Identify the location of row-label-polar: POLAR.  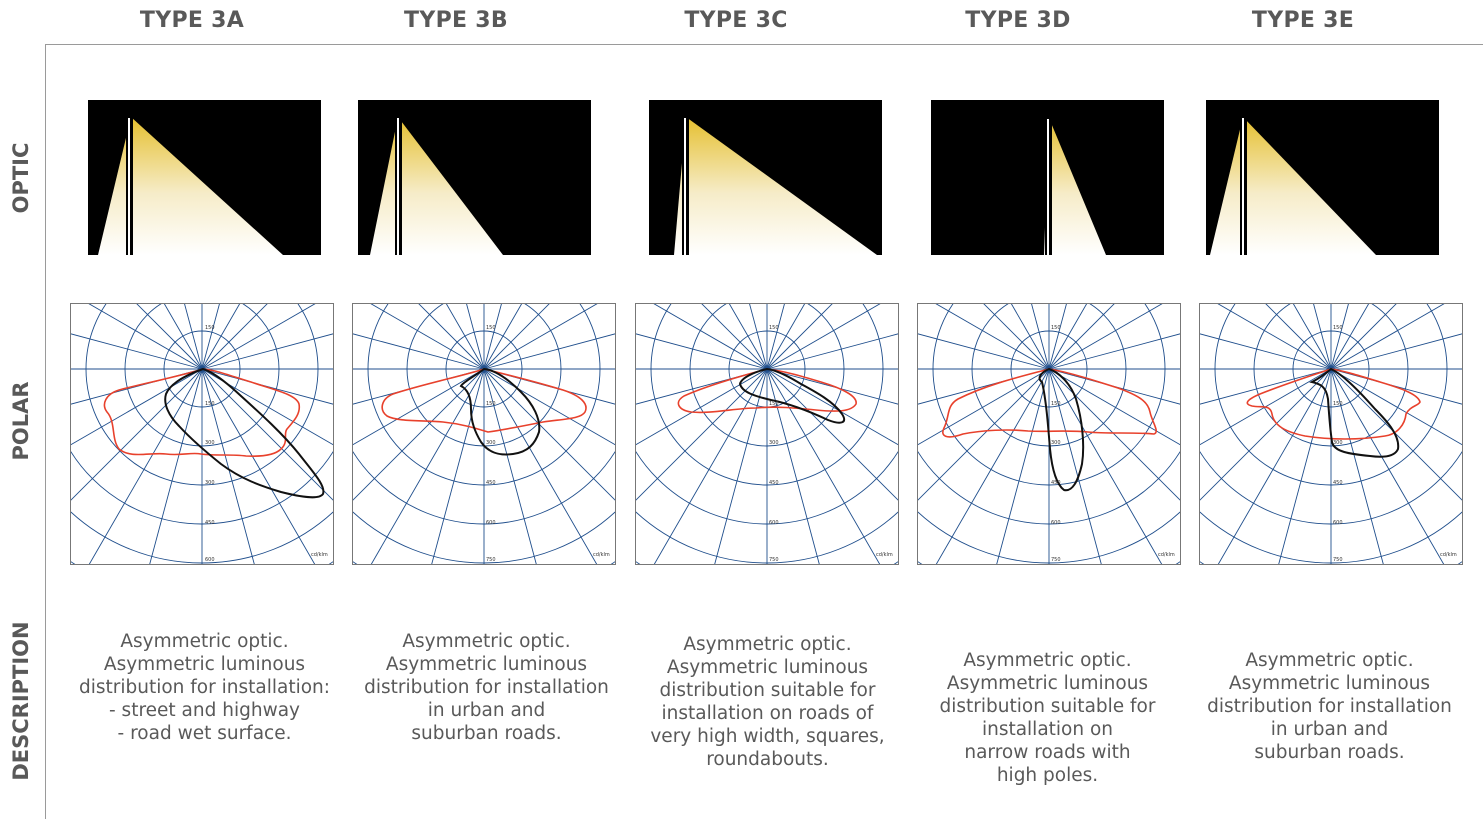
(21, 421).